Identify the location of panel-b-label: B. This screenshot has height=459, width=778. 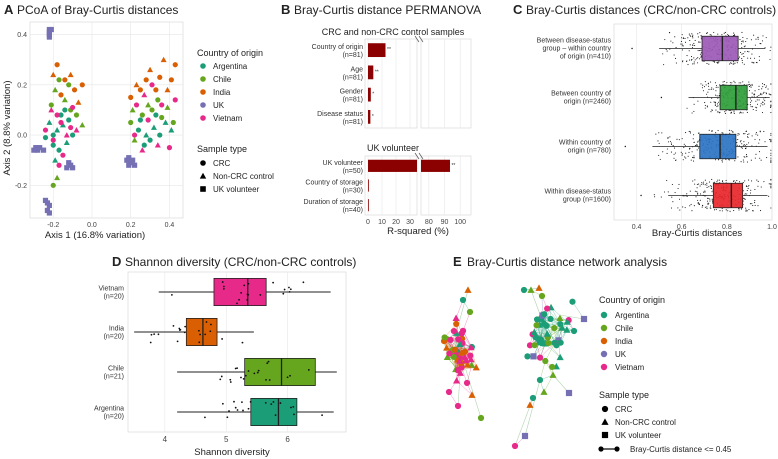
(285, 9).